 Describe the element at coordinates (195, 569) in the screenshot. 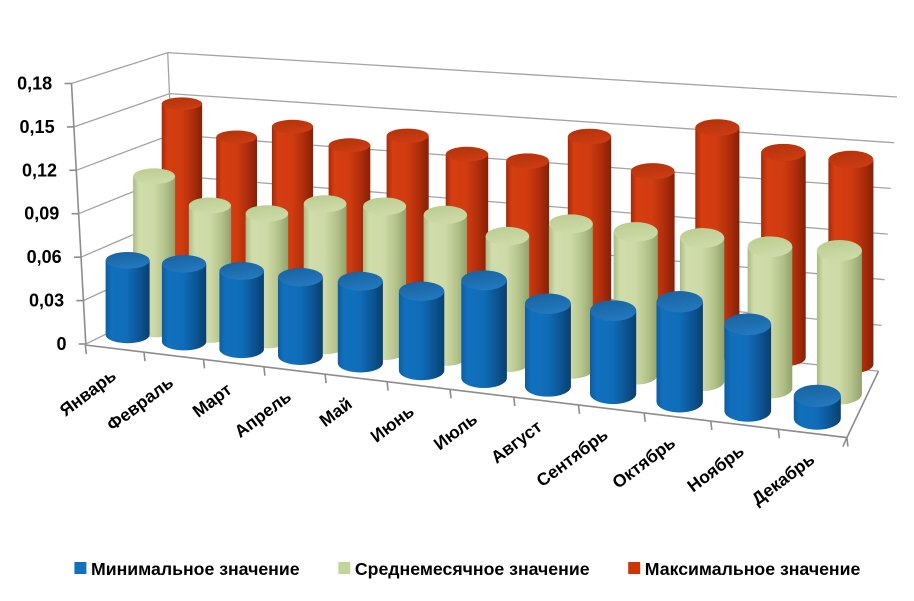

I see `svg-text: Минимальное значение` at that location.